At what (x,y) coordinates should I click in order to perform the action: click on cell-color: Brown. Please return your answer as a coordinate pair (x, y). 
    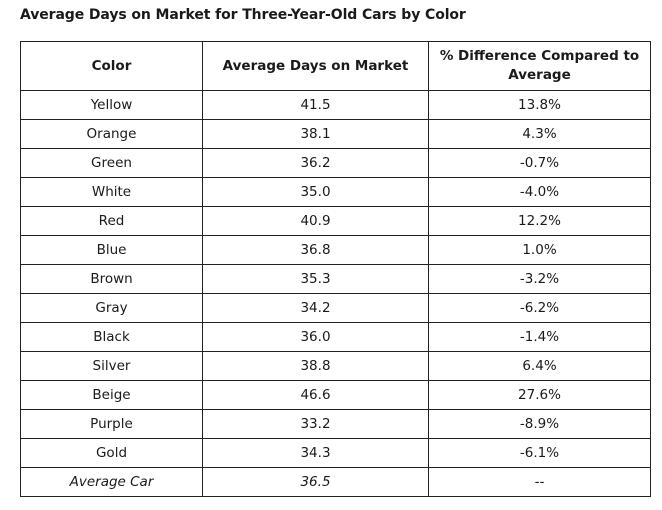
    Looking at the image, I should click on (111, 279).